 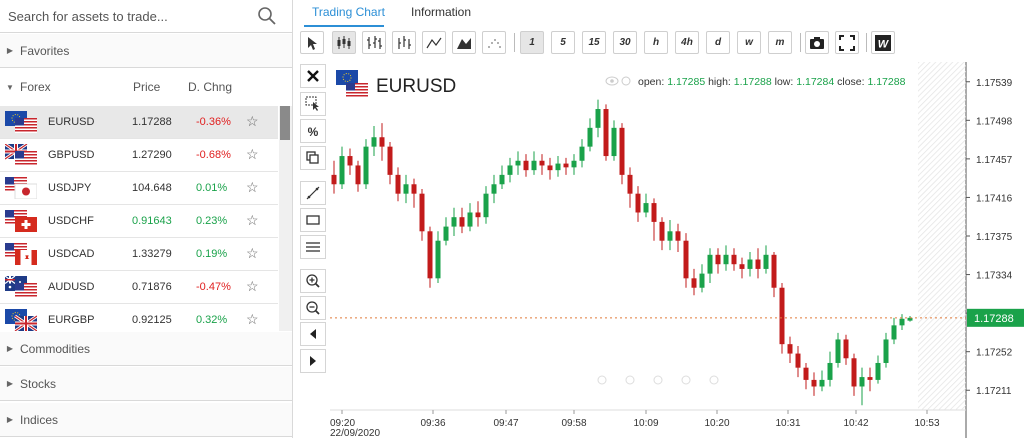 I want to click on flag-eu-gb-icon, so click(x=21, y=320).